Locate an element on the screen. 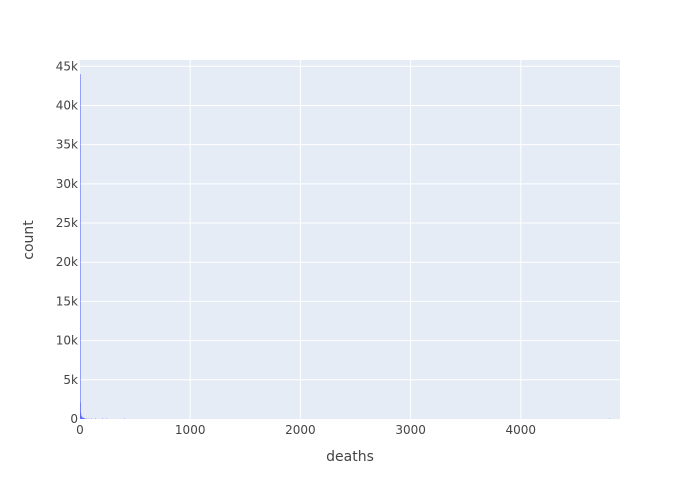 The height and width of the screenshot is (500, 700). x-tick-label: 0 is located at coordinates (80, 430).